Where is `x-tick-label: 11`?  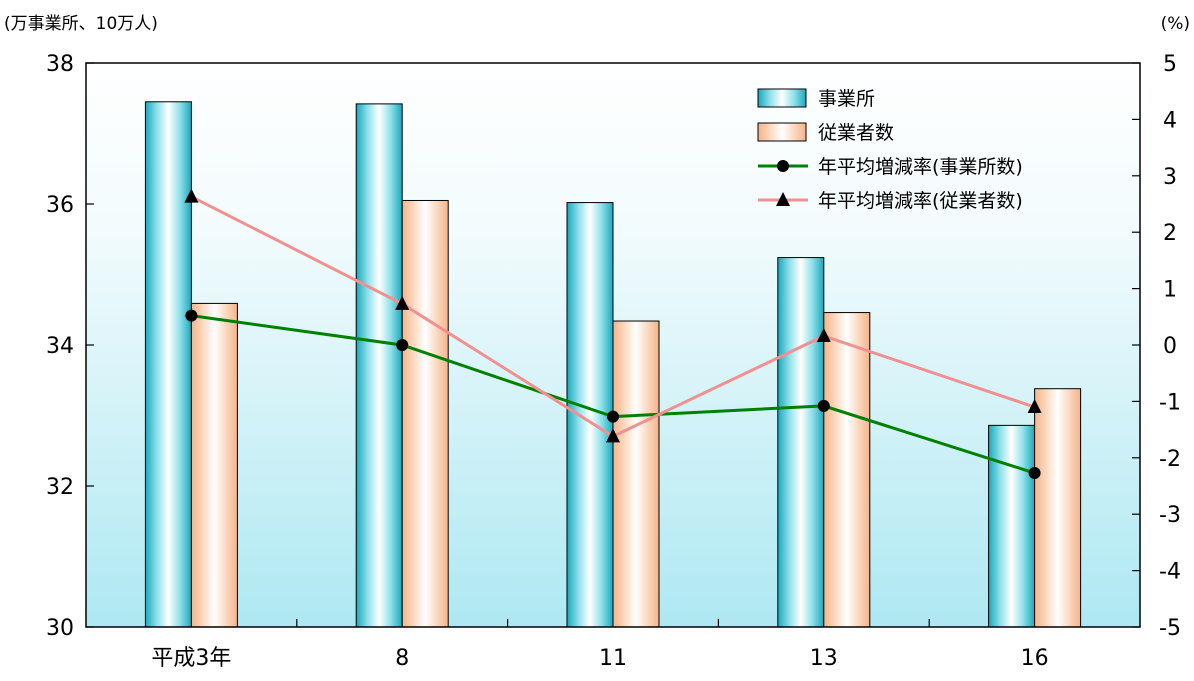
x-tick-label: 11 is located at coordinates (613, 658).